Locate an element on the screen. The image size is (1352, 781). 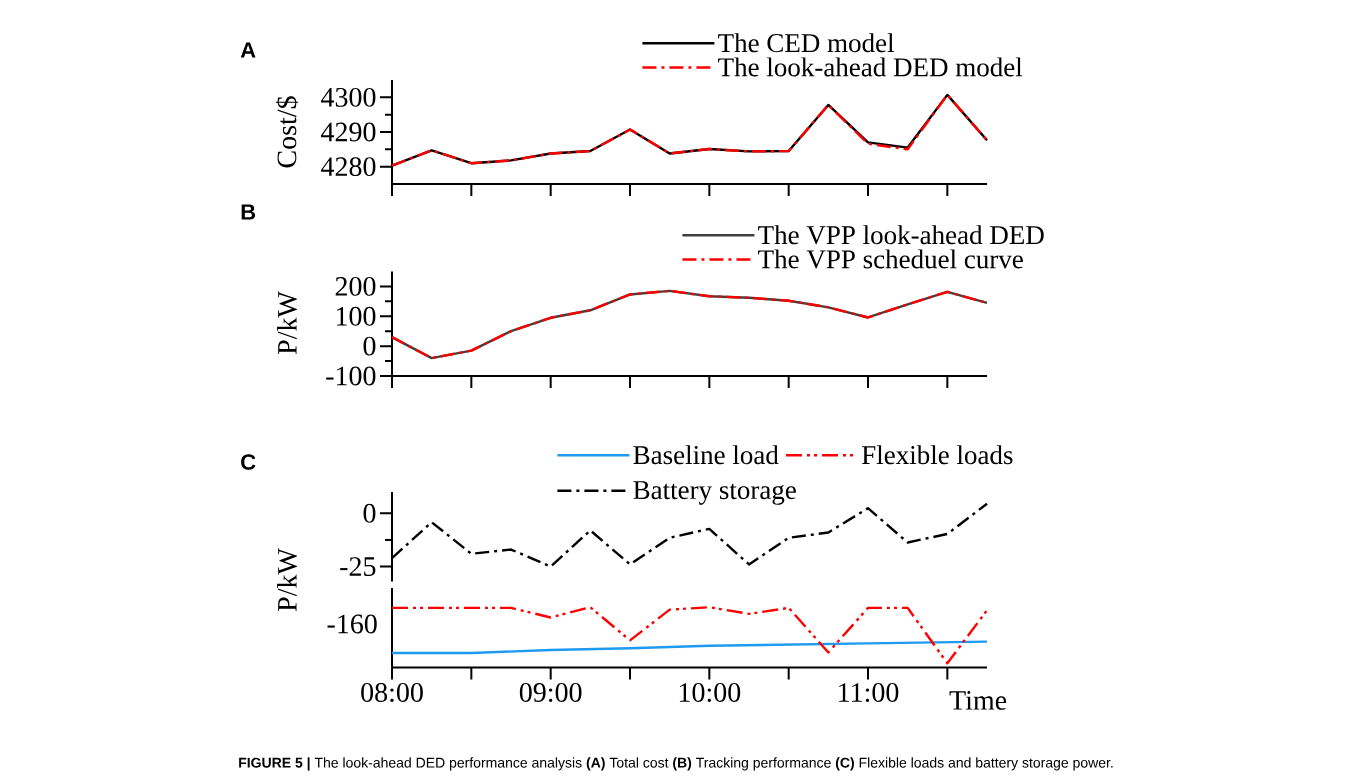
legend-label: The CED model is located at coordinates (806, 43).